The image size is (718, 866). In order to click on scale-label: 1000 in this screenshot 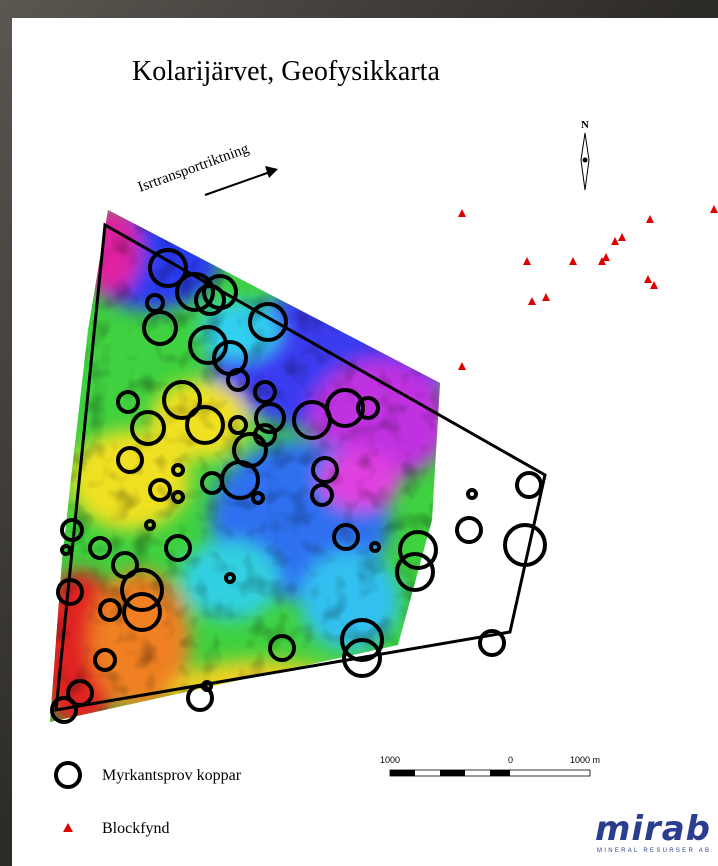, I will do `click(390, 760)`.